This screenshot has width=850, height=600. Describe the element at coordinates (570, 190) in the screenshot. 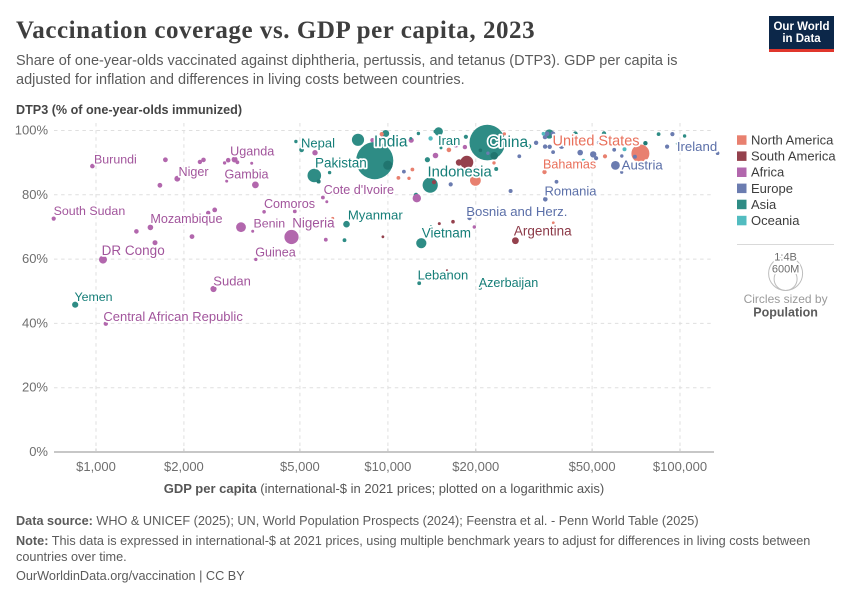

I see `svg-text: Romania` at that location.